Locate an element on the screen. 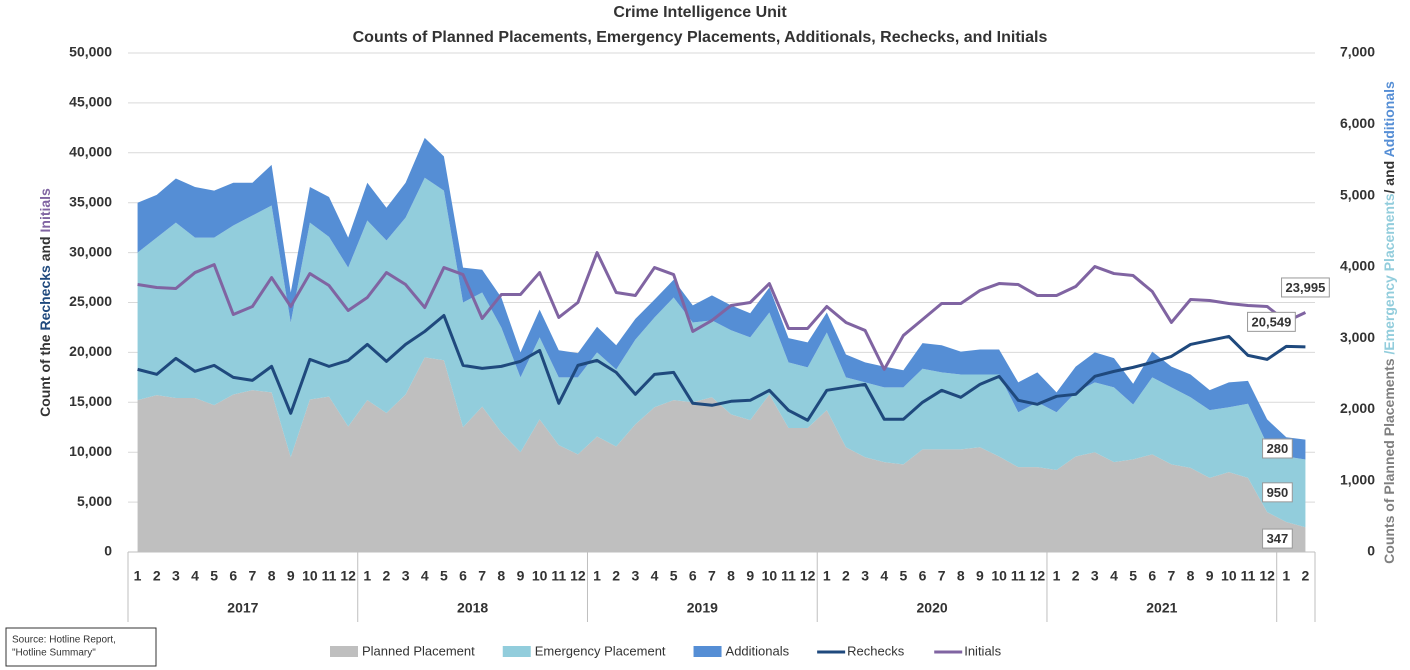  y-tick-label: 45,000 is located at coordinates (90, 102).